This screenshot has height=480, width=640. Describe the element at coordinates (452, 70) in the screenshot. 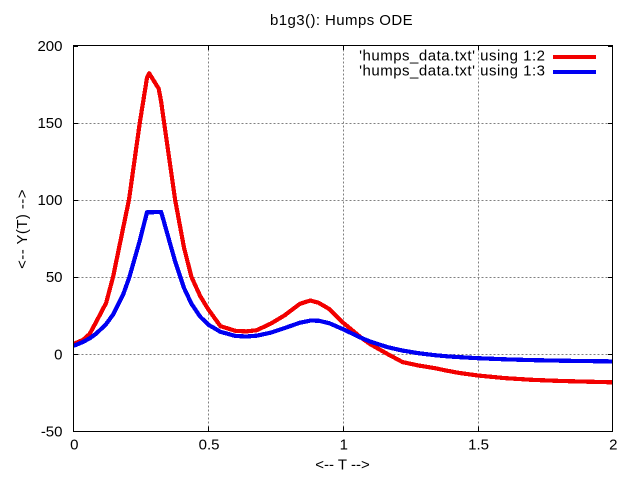

I see `svg-text: 'humps_data.txt' using 1:3` at that location.